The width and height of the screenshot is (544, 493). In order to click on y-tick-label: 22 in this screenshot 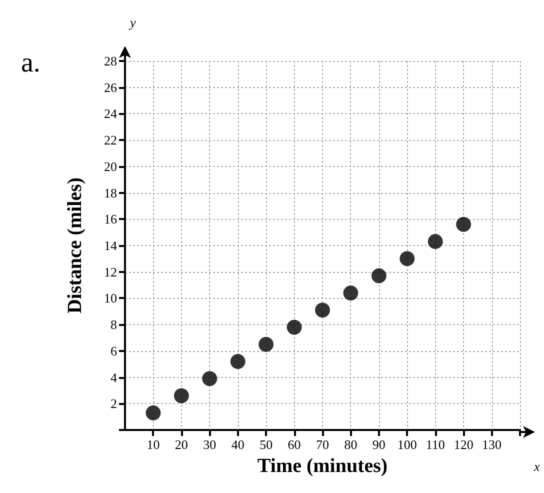, I will do `click(110, 140)`.